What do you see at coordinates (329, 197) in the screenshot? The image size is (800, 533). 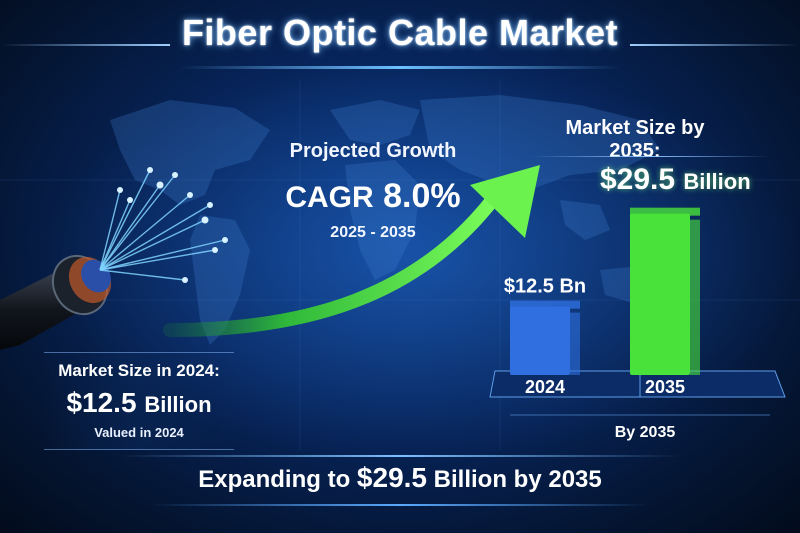 I see `cagr-prefix: CAGR` at bounding box center [329, 197].